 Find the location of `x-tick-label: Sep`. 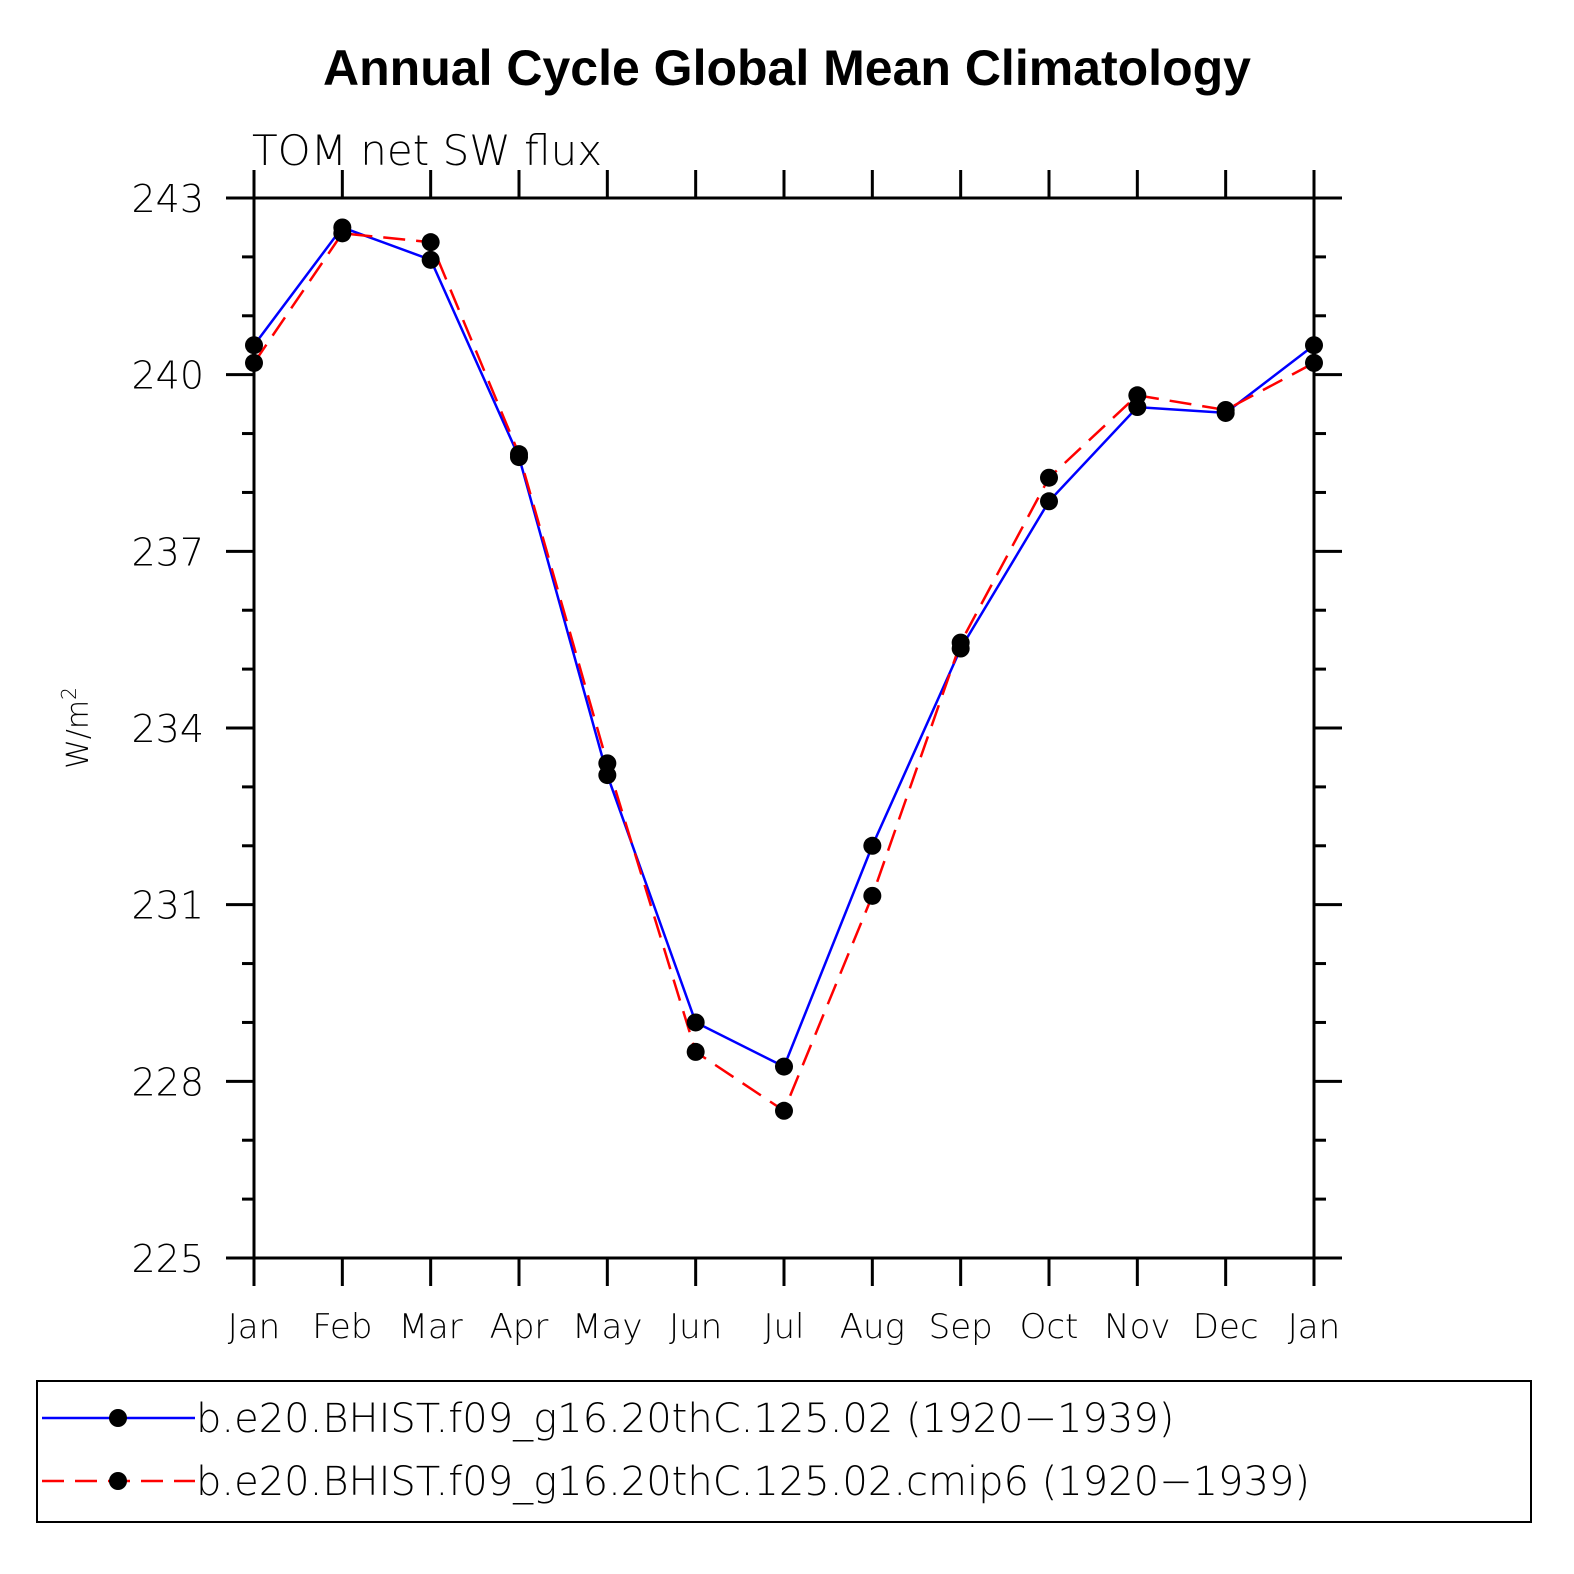

x-tick-label: Sep is located at coordinates (961, 1327).